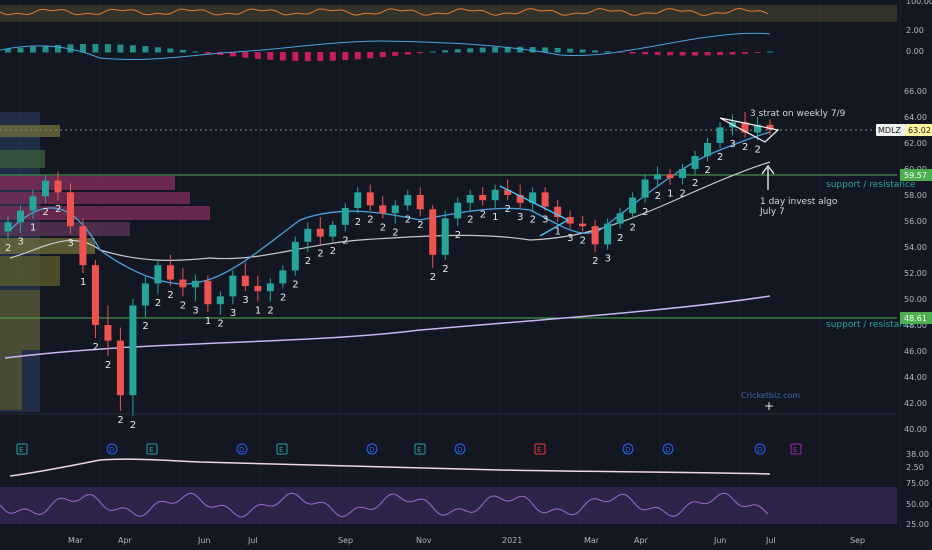 This screenshot has width=932, height=550. What do you see at coordinates (915, 299) in the screenshot?
I see `price-tick-label: 50.00` at bounding box center [915, 299].